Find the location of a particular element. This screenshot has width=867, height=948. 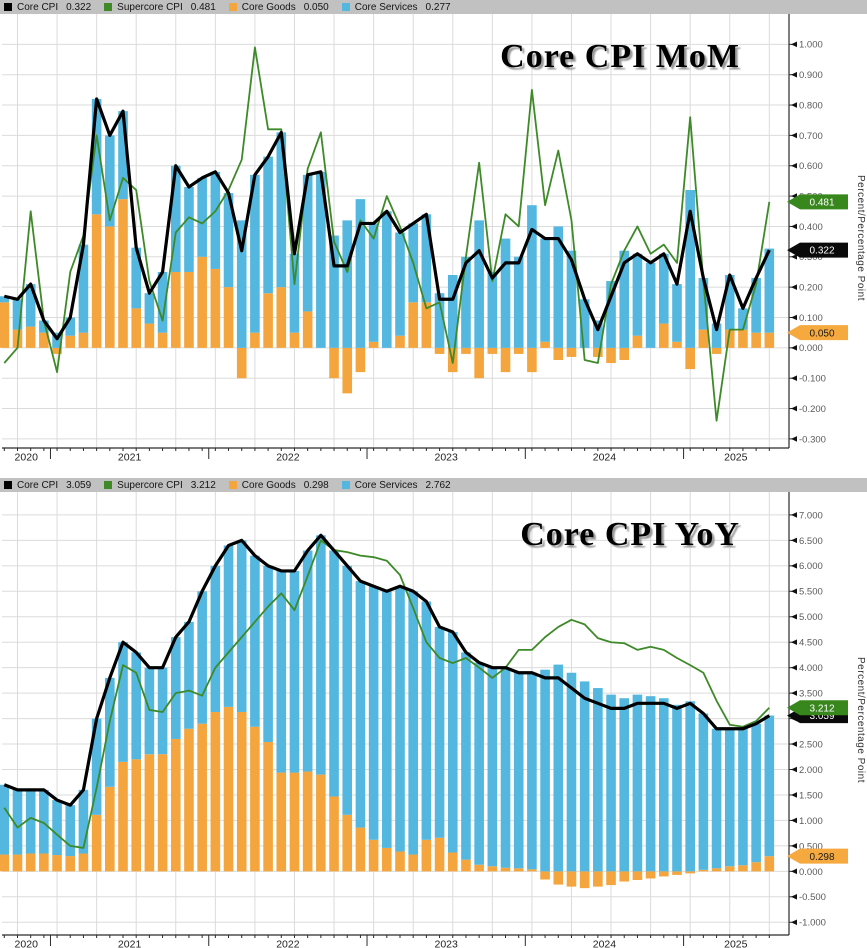

legend-item-core-cpi: Core CPI 3.059 is located at coordinates (47, 485).